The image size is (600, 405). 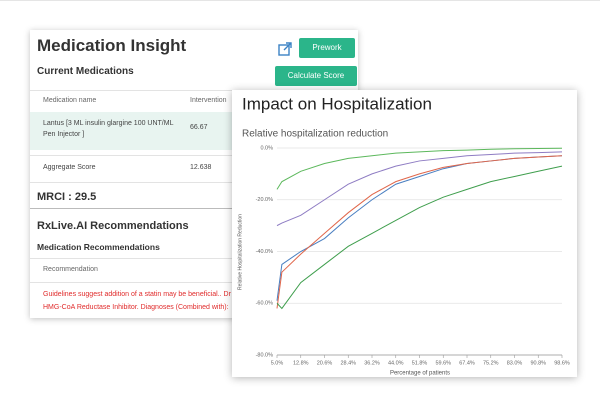 What do you see at coordinates (70, 100) in the screenshot?
I see `table-header: Medication name` at bounding box center [70, 100].